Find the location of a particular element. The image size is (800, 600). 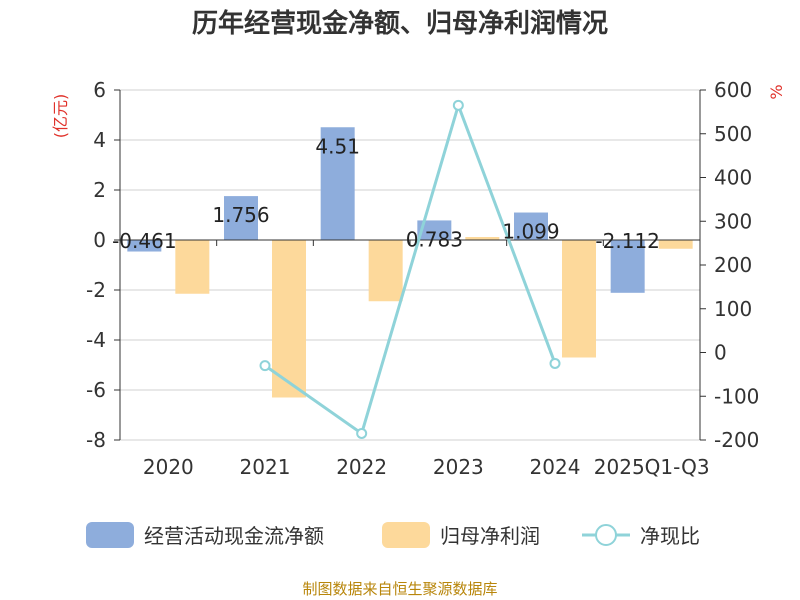

right-tick-label: 0 is located at coordinates (720, 353).